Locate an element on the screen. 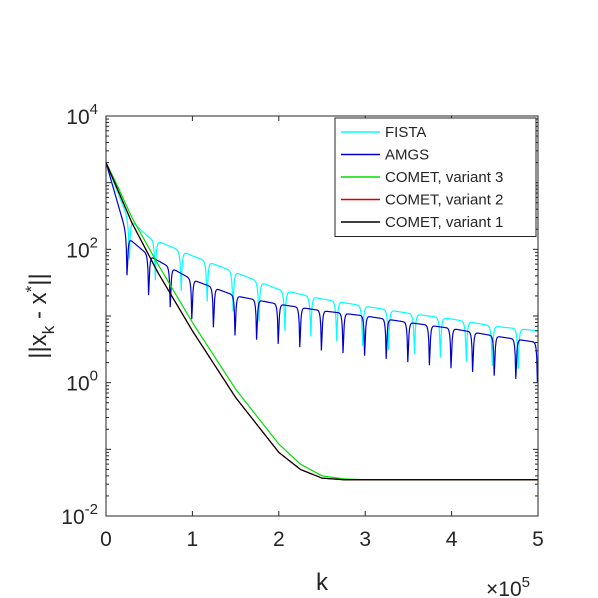 This screenshot has width=598, height=598. legend-label: AMGS is located at coordinates (407, 155).